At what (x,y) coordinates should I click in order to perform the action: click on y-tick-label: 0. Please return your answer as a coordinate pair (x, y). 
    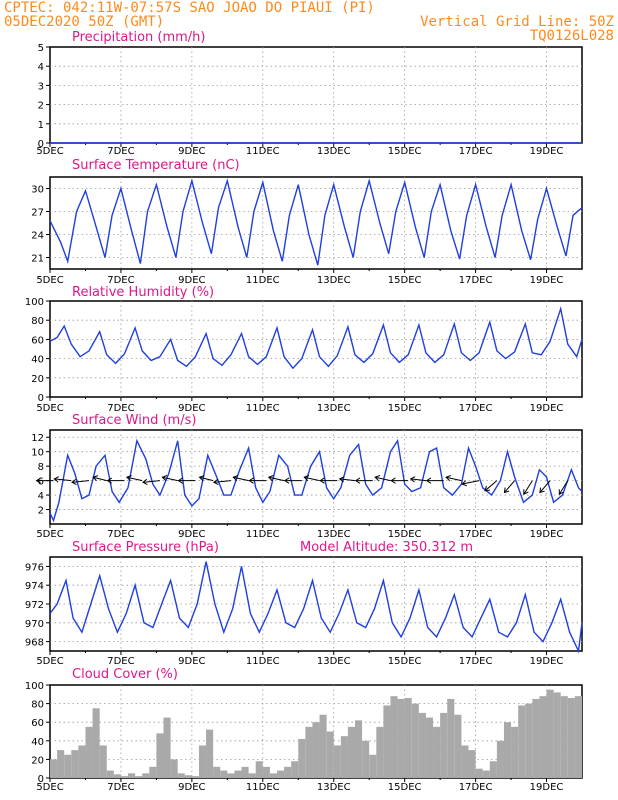
    Looking at the image, I should click on (41, 144).